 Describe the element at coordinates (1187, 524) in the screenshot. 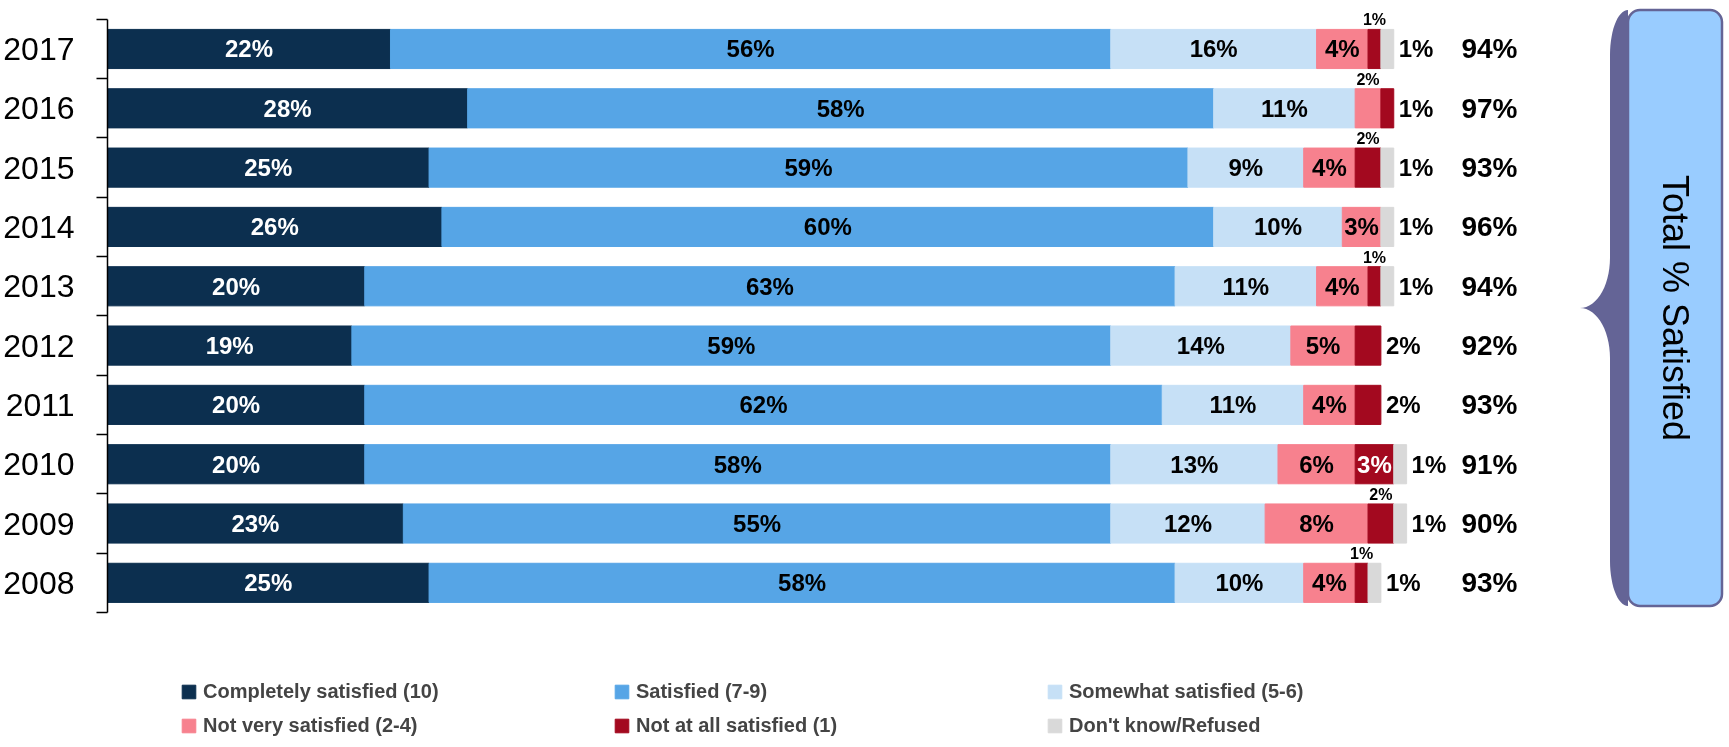

I see `data-label: 12%` at that location.